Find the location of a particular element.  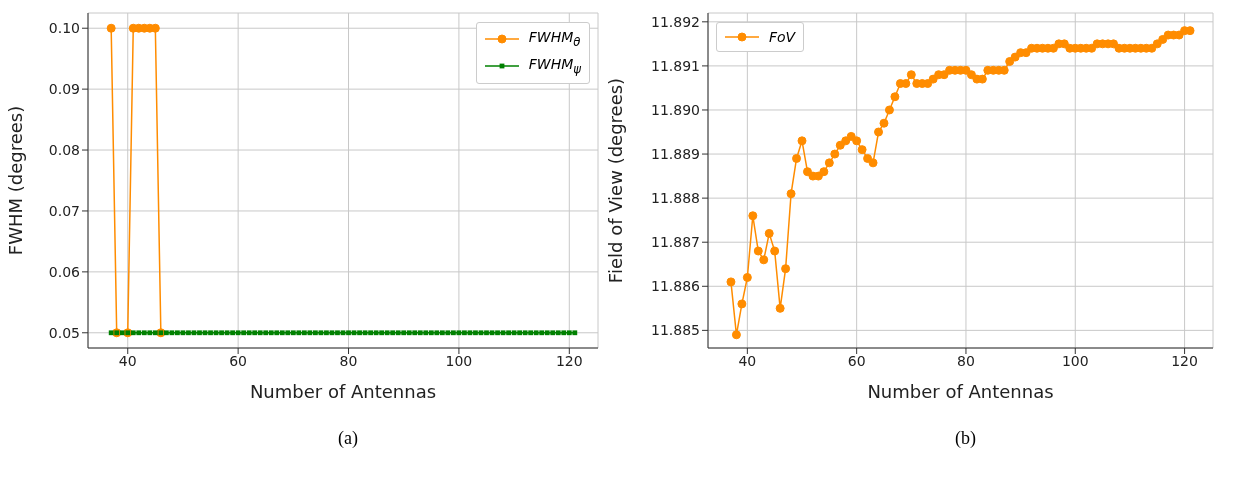

y-tick-label: 0.05 is located at coordinates (64, 332).